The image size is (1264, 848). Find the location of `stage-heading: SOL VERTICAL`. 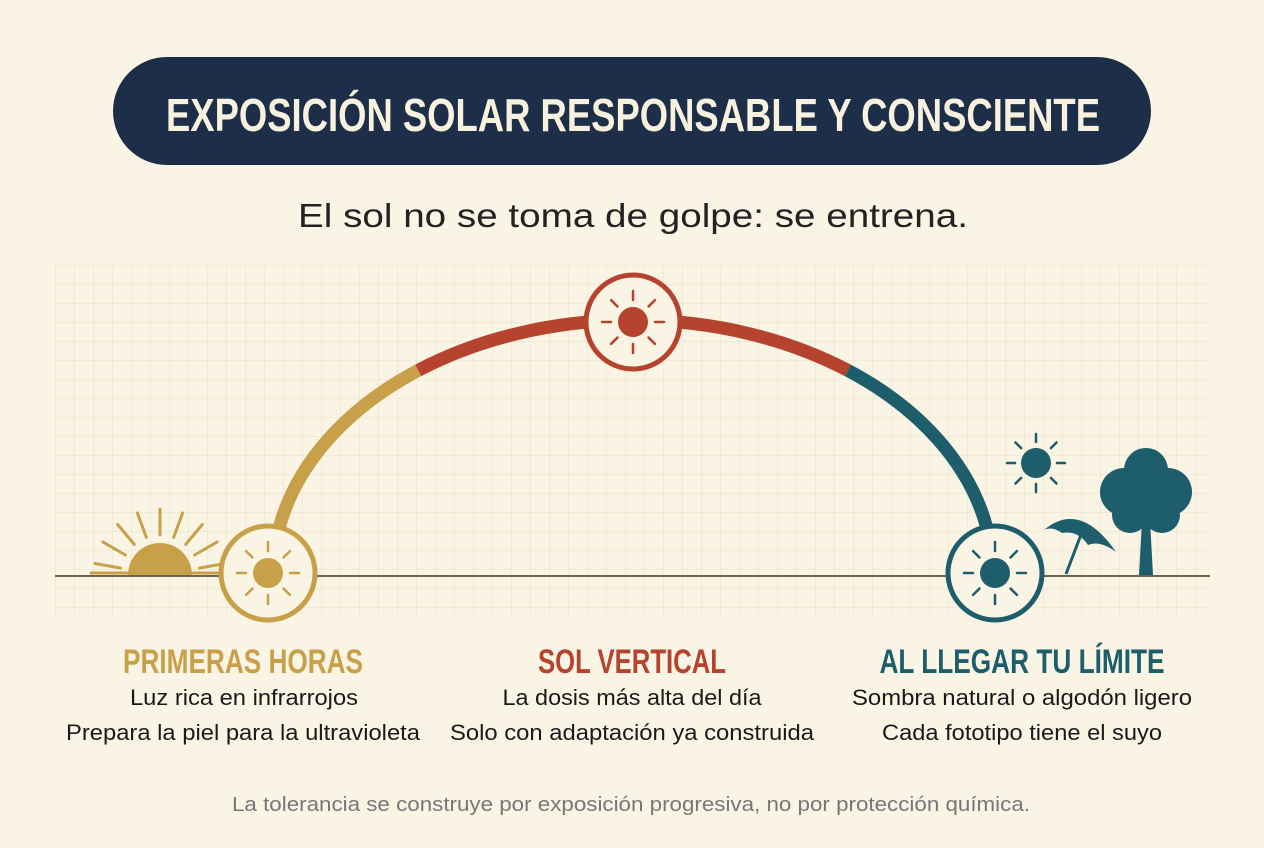

stage-heading: SOL VERTICAL is located at coordinates (632, 662).